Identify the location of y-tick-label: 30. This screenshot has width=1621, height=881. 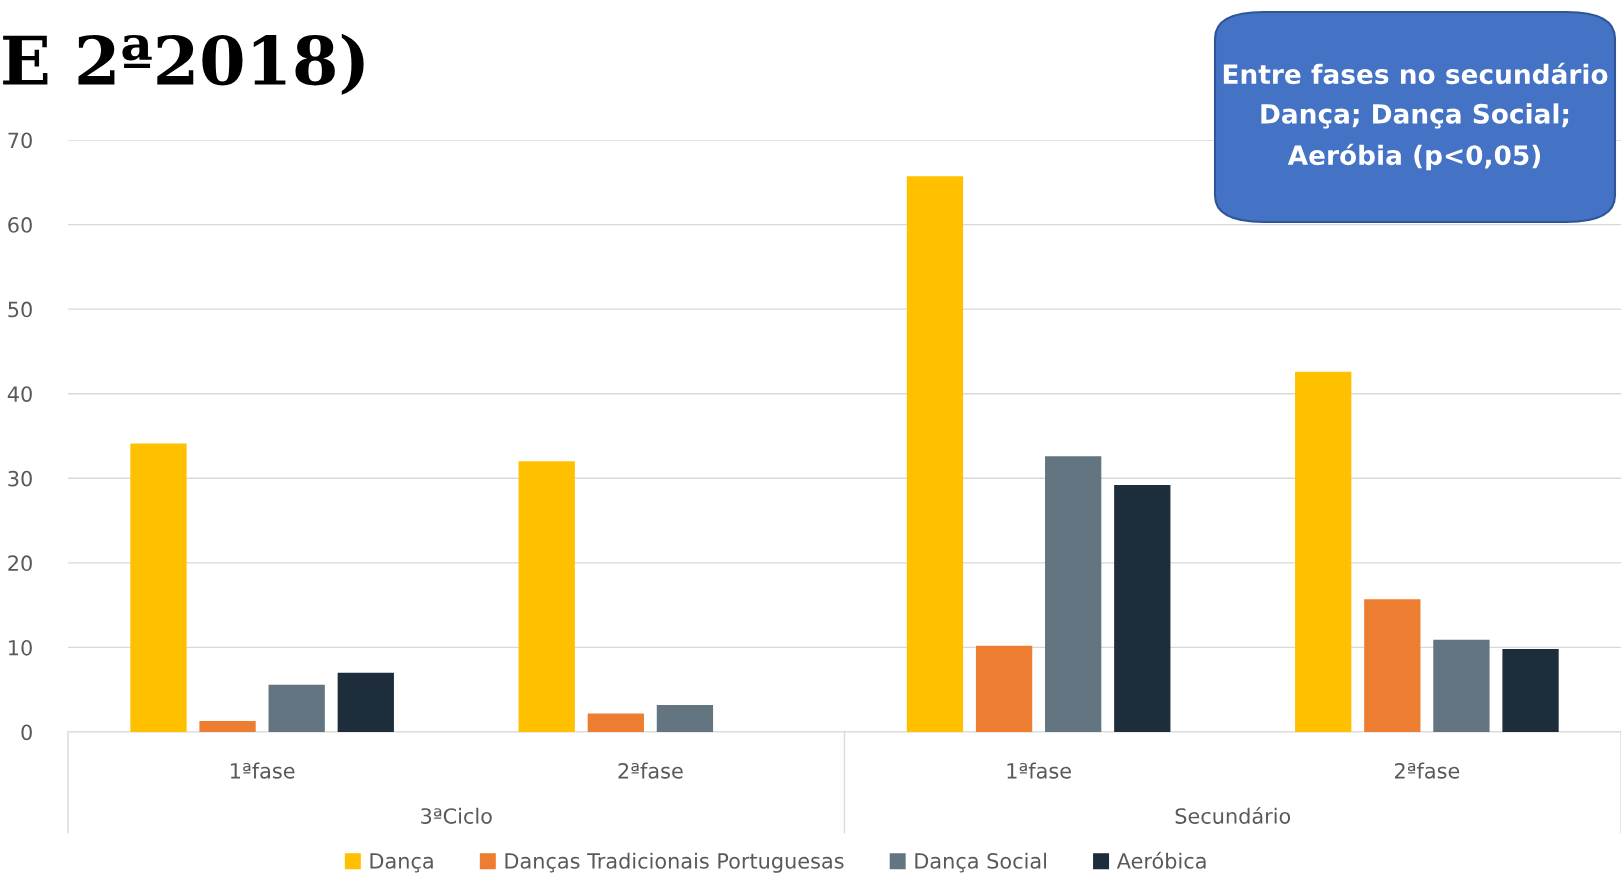
(20, 478).